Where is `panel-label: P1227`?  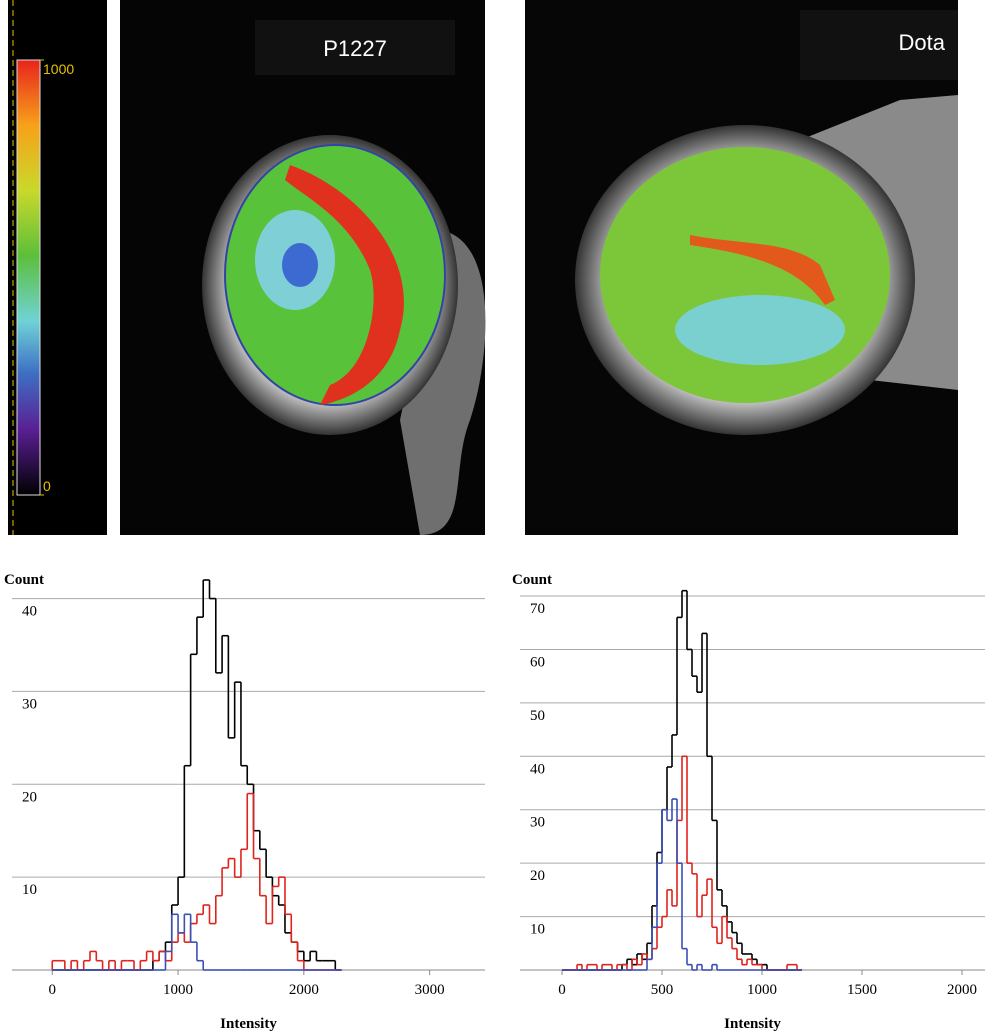 panel-label: P1227 is located at coordinates (355, 48).